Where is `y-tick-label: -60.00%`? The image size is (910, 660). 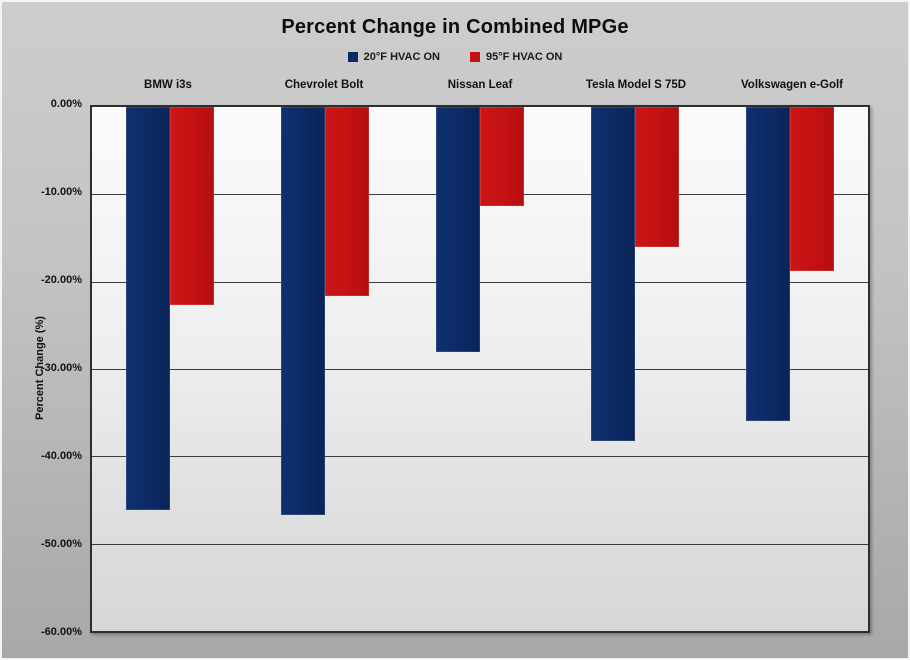
y-tick-label: -60.00% is located at coordinates (61, 632).